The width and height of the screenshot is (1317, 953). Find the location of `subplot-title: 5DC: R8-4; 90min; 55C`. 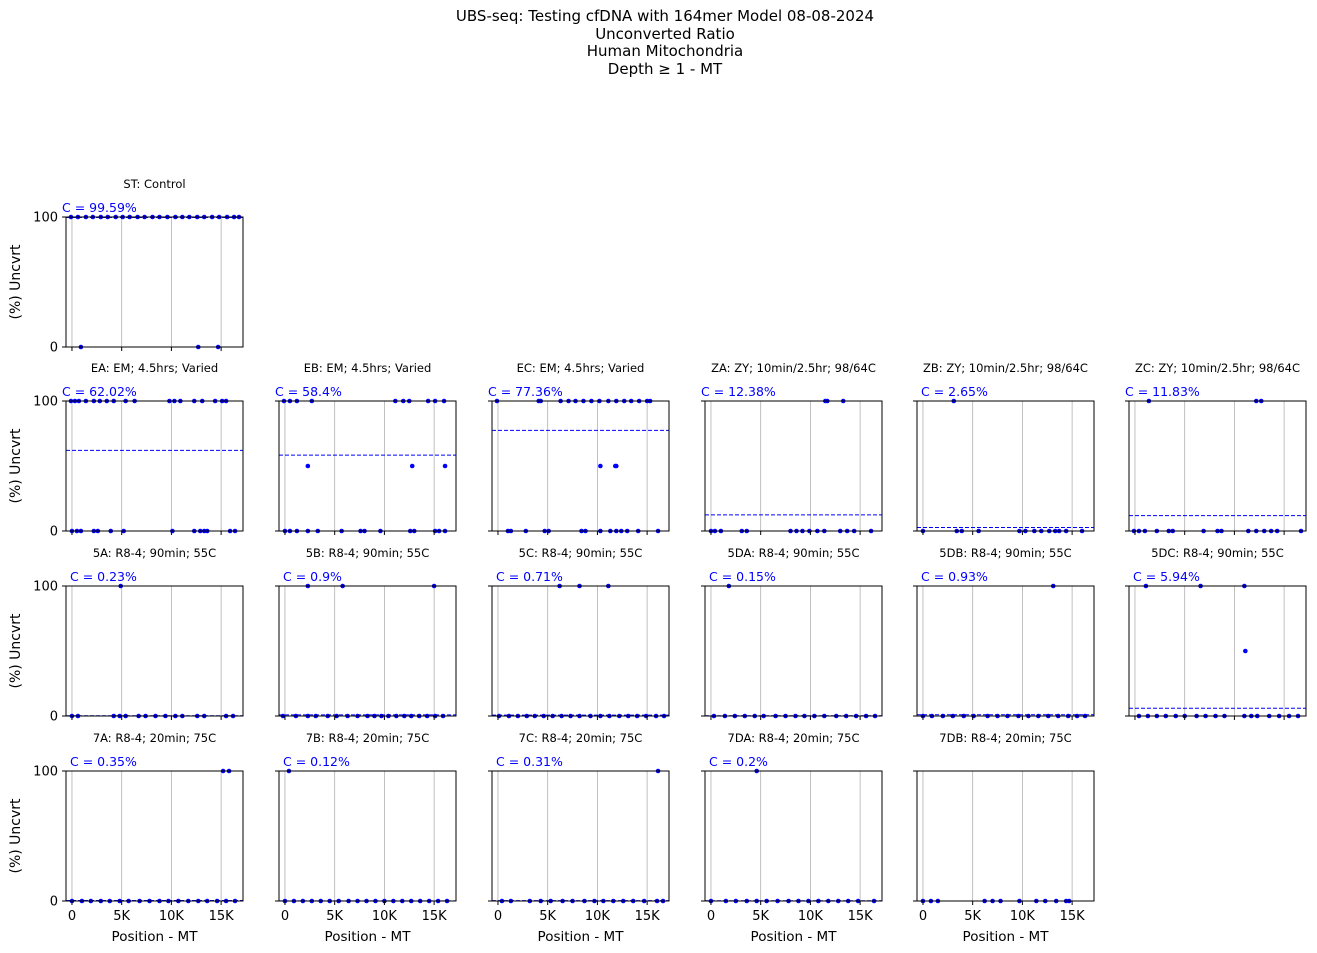

subplot-title: 5DC: R8-4; 90min; 55C is located at coordinates (1217, 553).